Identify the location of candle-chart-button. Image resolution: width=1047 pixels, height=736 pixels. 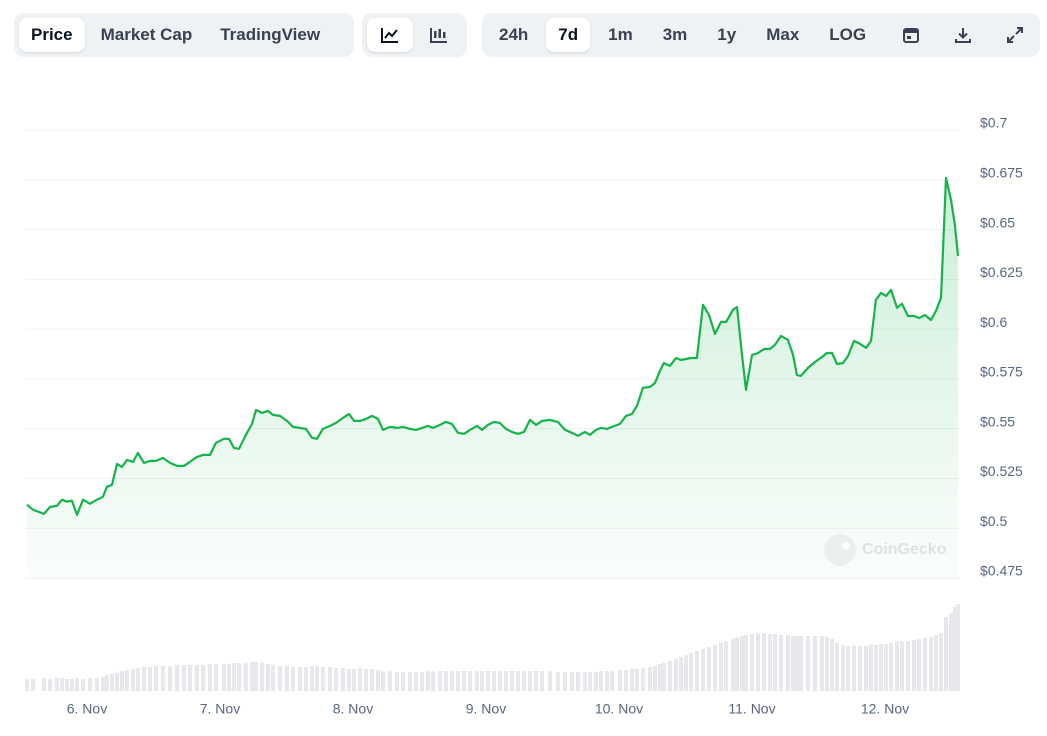
(440, 35).